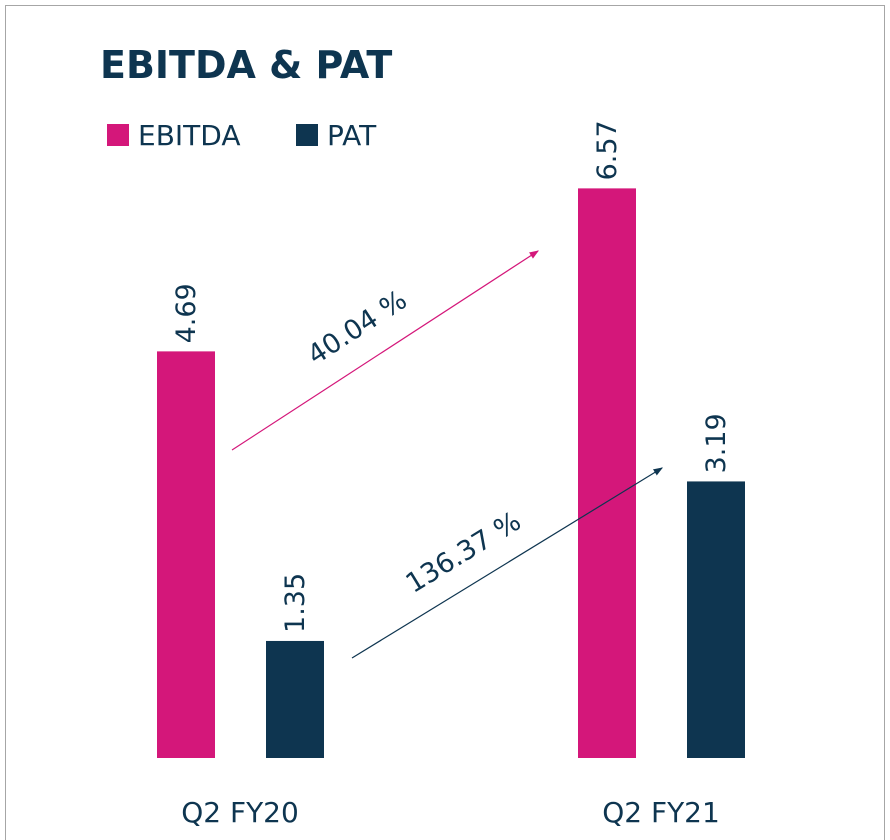  Describe the element at coordinates (716, 443) in the screenshot. I see `value-label: 3.19` at that location.